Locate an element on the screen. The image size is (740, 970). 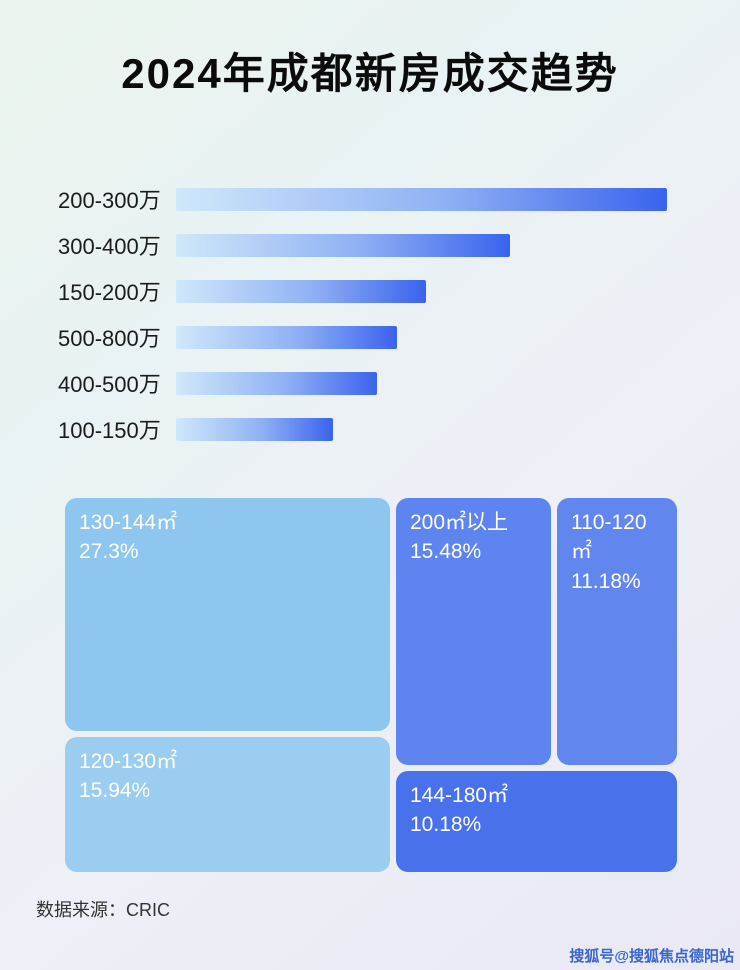
treemap-block-200-plus: 200㎡以上 15.48% is located at coordinates (473, 631).